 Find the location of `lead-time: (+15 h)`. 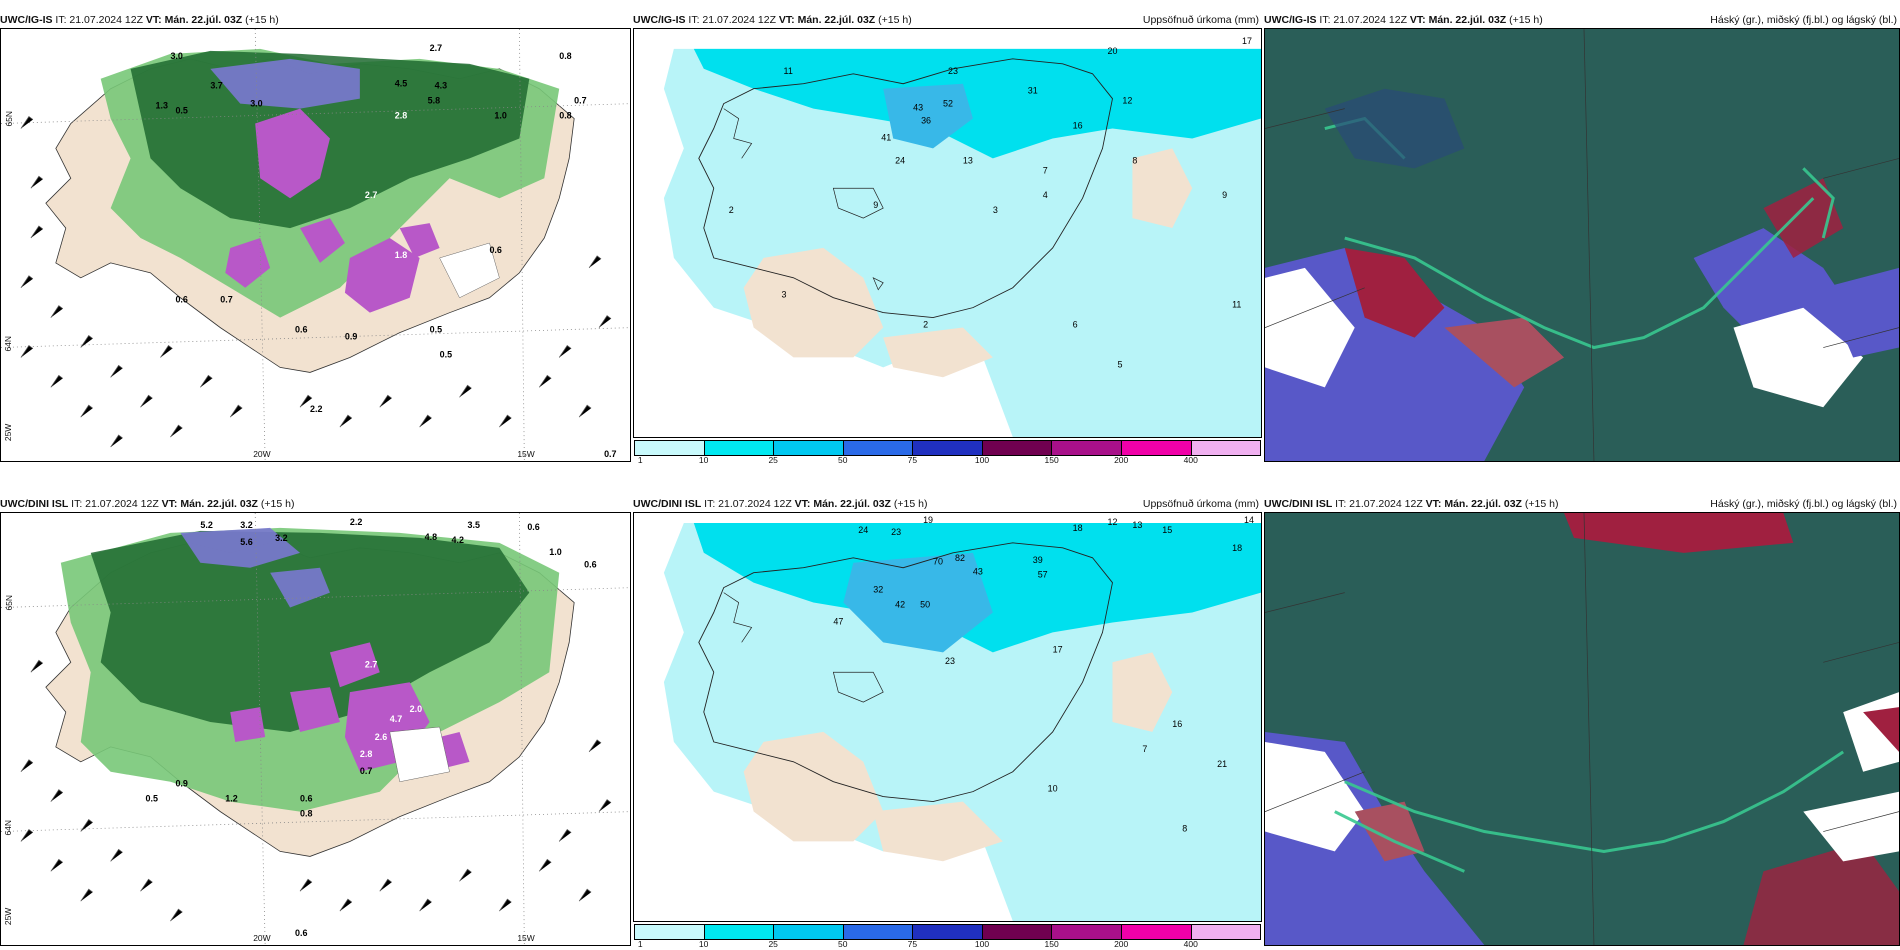

lead-time: (+15 h) is located at coordinates (910, 504).